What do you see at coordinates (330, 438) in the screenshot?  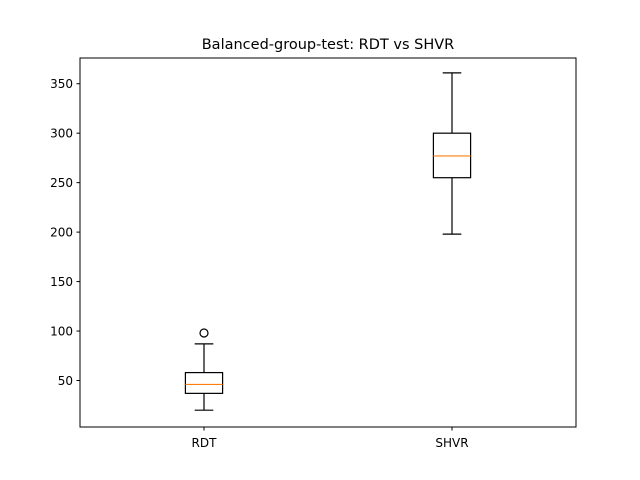 I see `x-axis: RDT SHVR` at bounding box center [330, 438].